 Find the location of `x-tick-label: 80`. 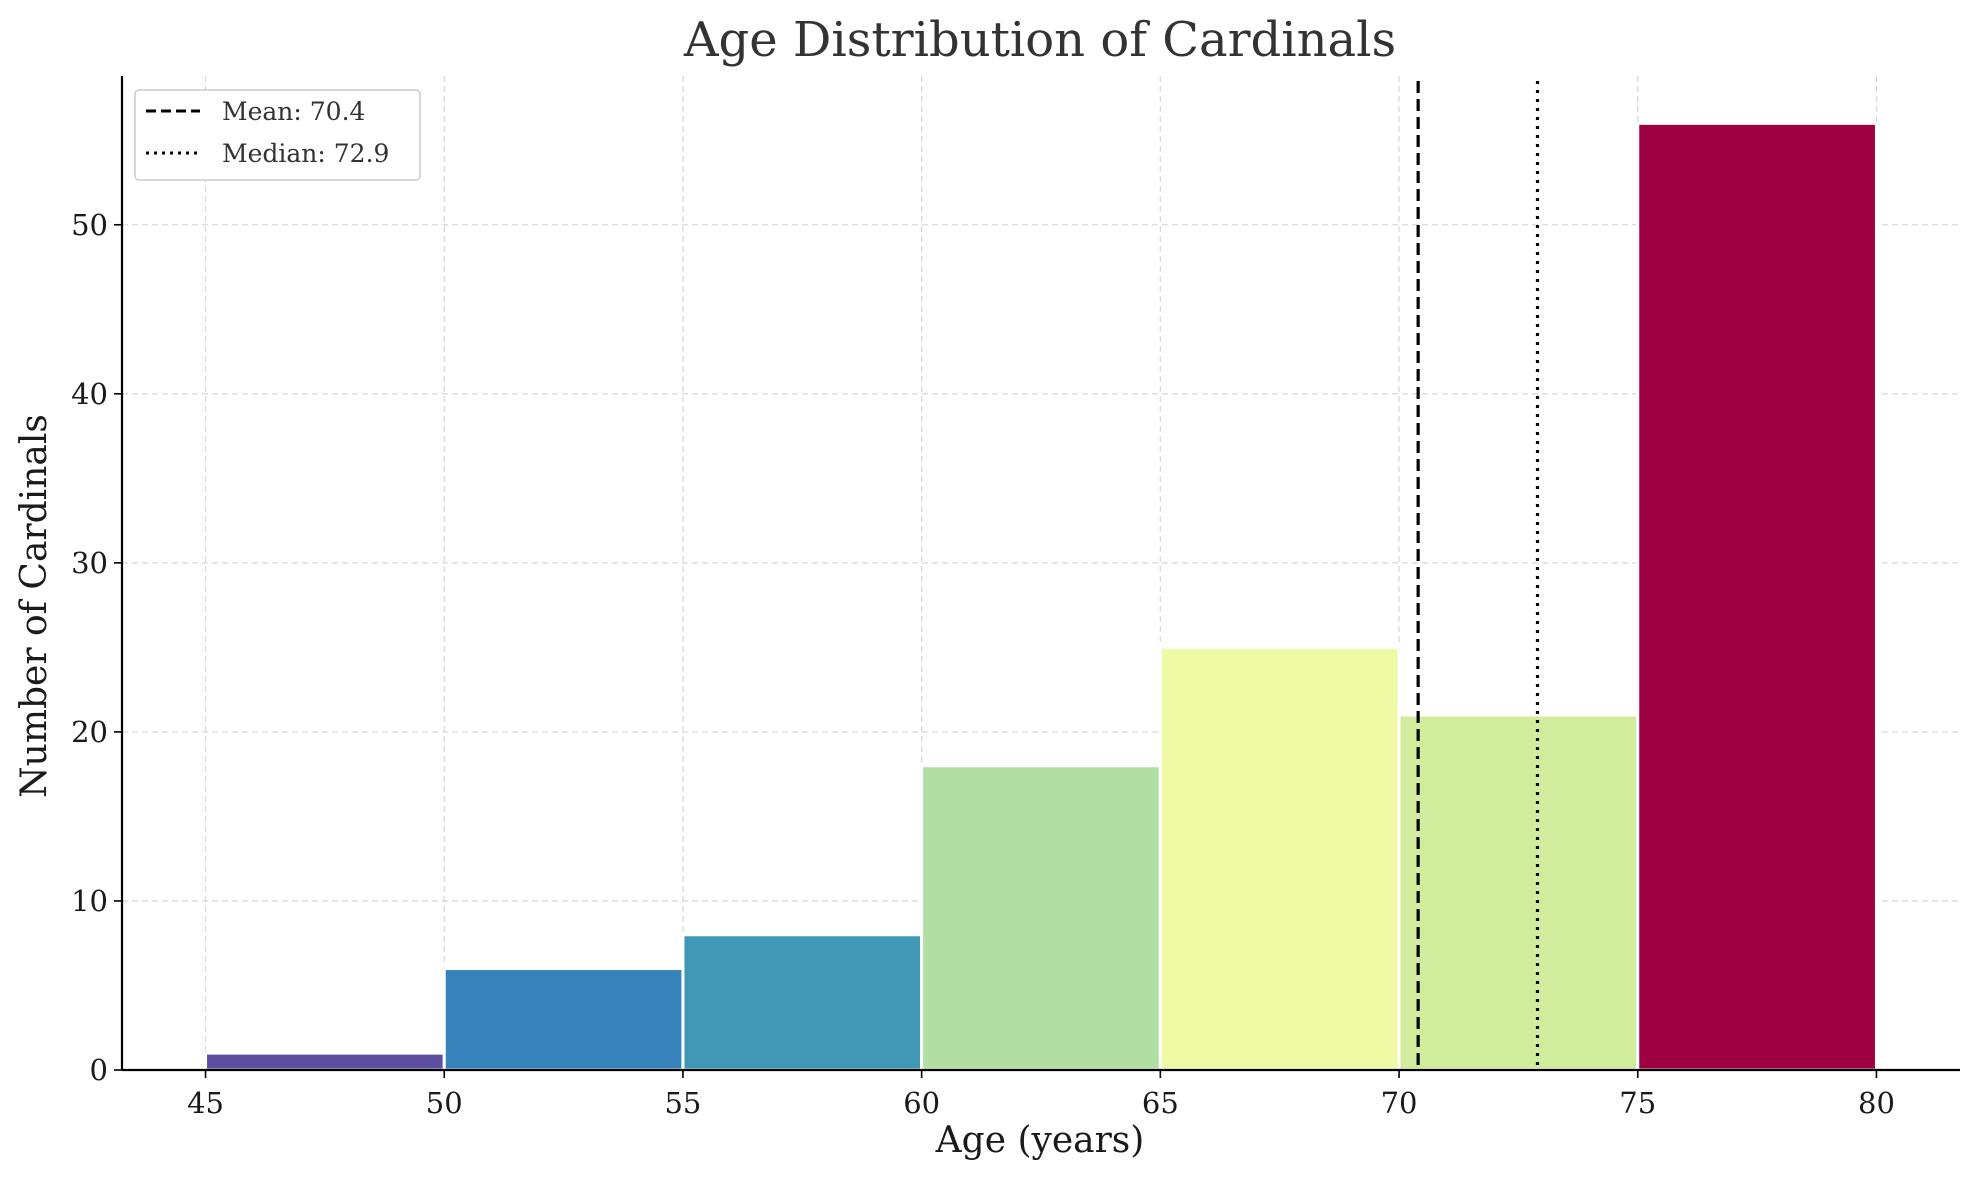

x-tick-label: 80 is located at coordinates (1876, 1103).